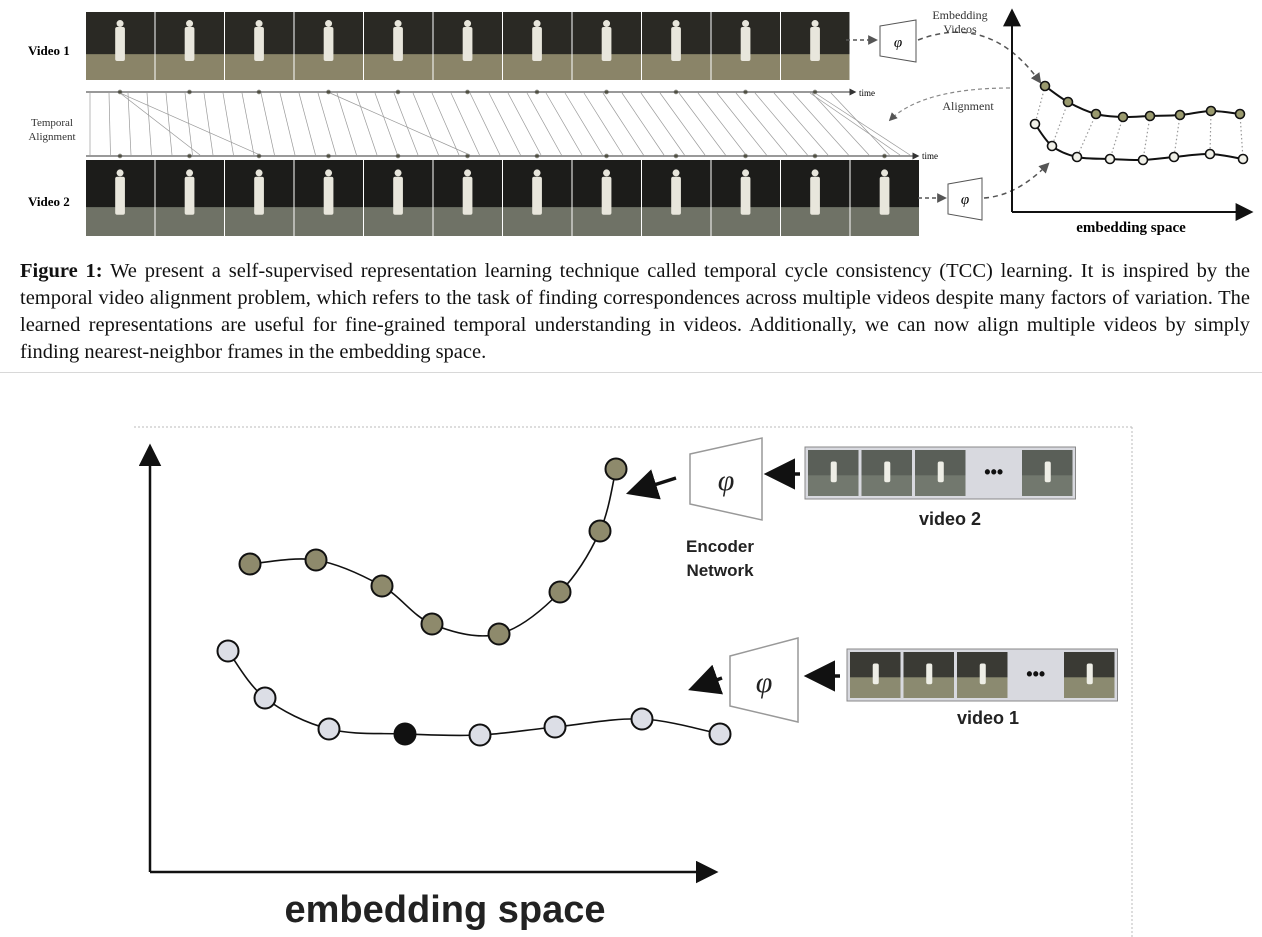  What do you see at coordinates (445, 910) in the screenshot?
I see `embedding-space-label-2: embedding space` at bounding box center [445, 910].